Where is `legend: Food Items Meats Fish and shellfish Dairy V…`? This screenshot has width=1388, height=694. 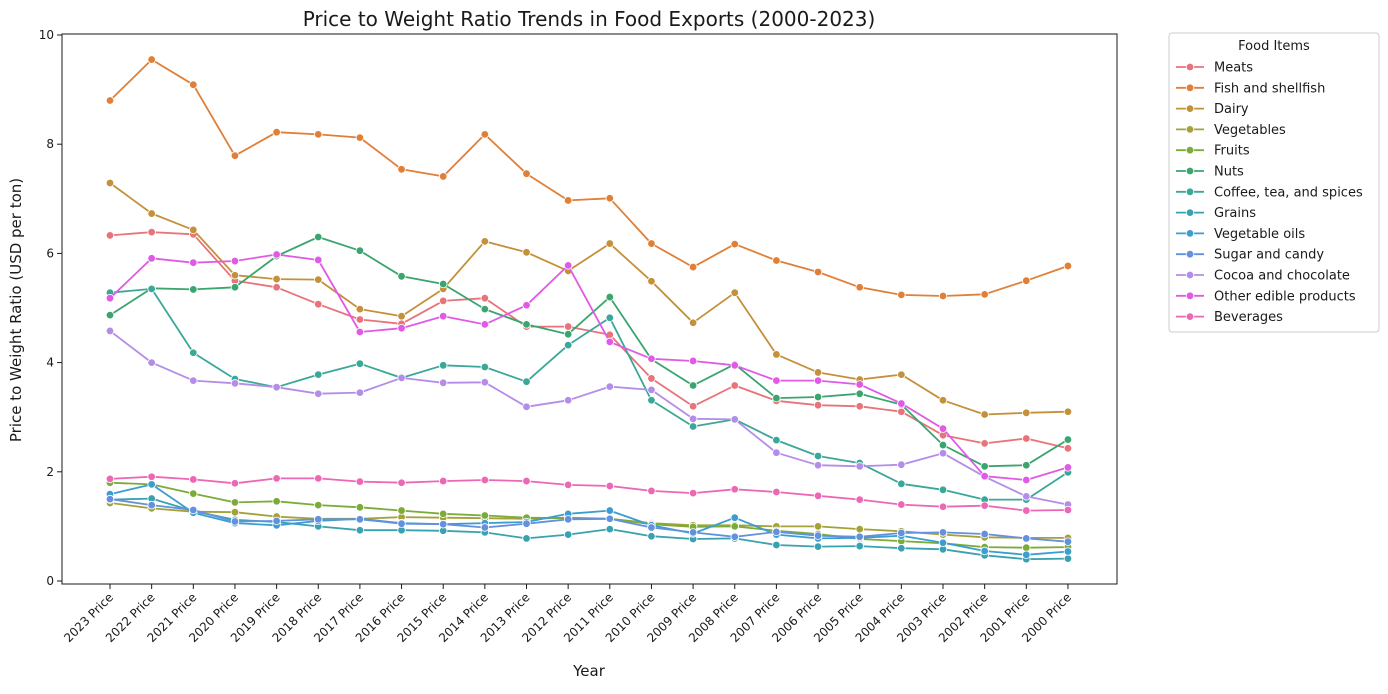
legend: Food Items Meats Fish and shellfish Dairy V… is located at coordinates (1274, 182).